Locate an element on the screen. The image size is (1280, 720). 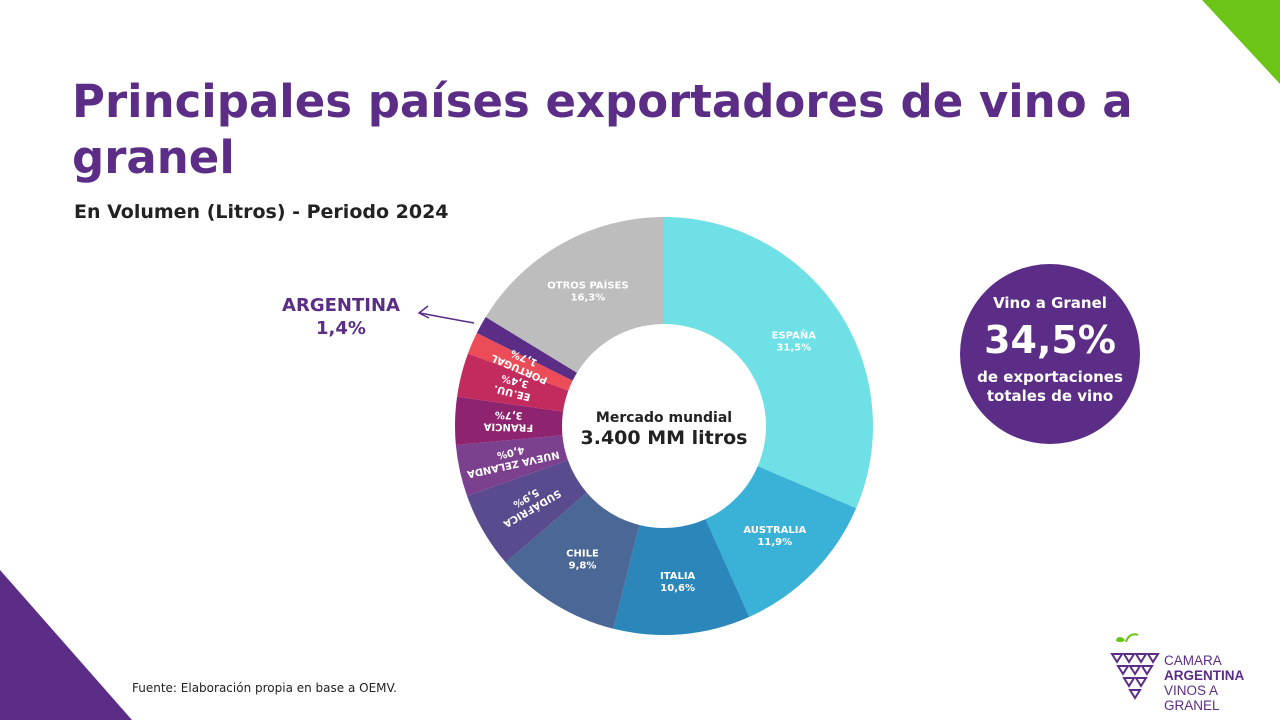
center-caption: Mercado mundial is located at coordinates (664, 418).